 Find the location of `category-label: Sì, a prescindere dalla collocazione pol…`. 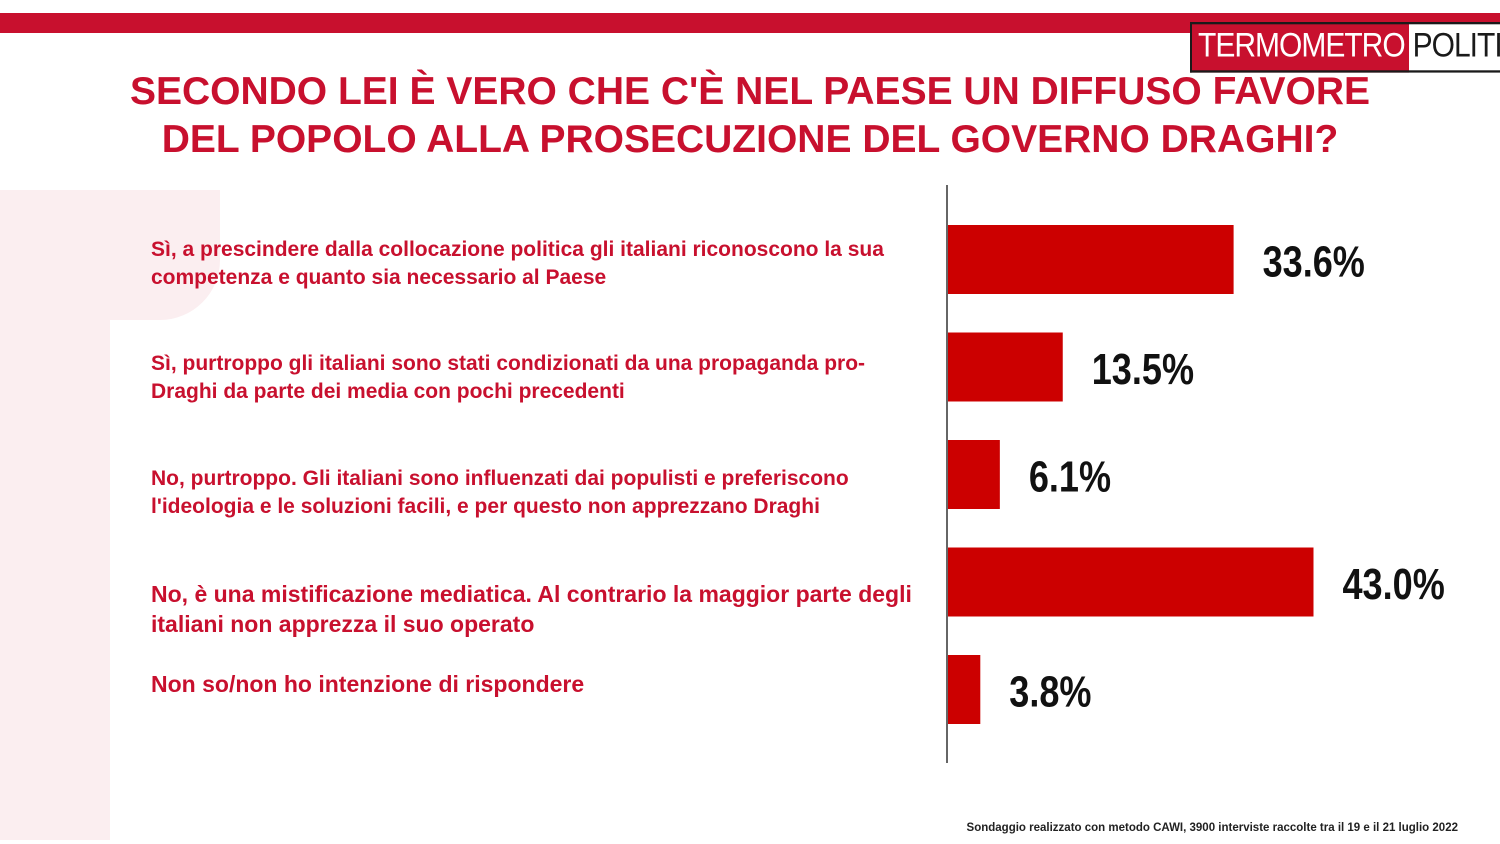

category-label: Sì, a prescindere dalla collocazione pol… is located at coordinates (517, 263).